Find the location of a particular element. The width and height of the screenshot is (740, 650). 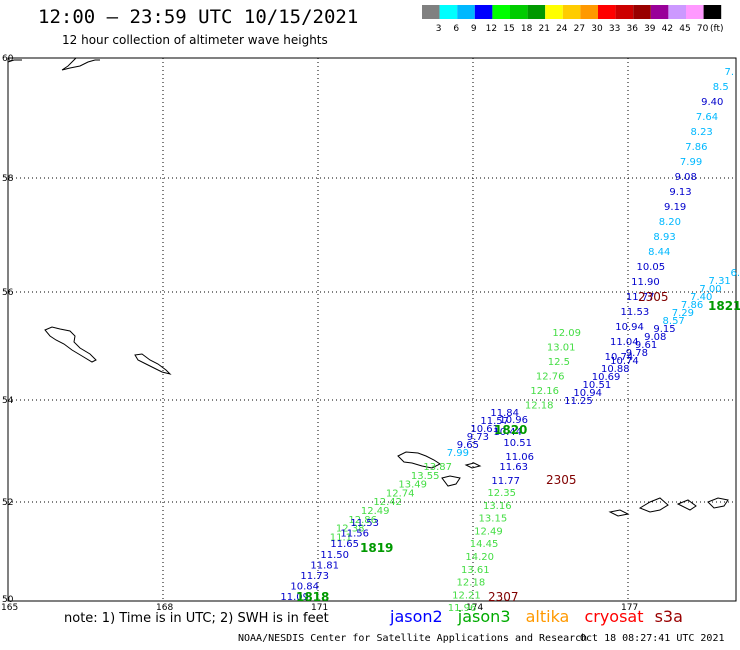

wave-height-value: 12.38 is located at coordinates (350, 529).